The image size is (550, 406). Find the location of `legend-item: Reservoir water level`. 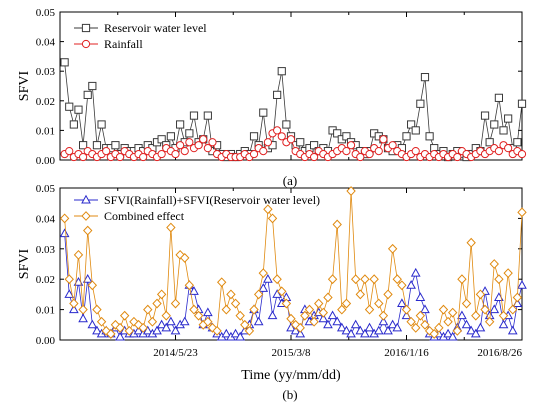

legend-item: Reservoir water level is located at coordinates (140, 28).